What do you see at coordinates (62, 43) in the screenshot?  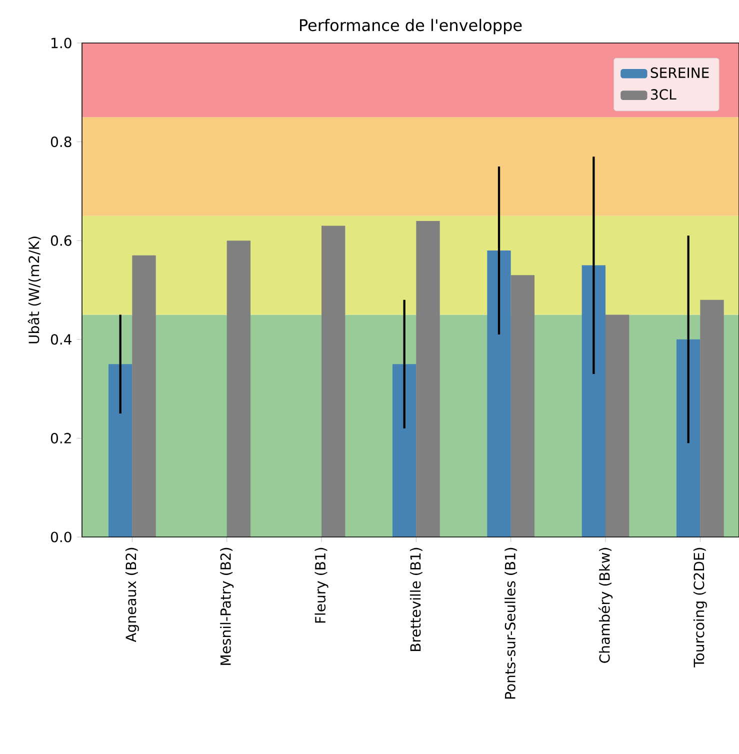 I see `y-tick-label: 1.0` at bounding box center [62, 43].